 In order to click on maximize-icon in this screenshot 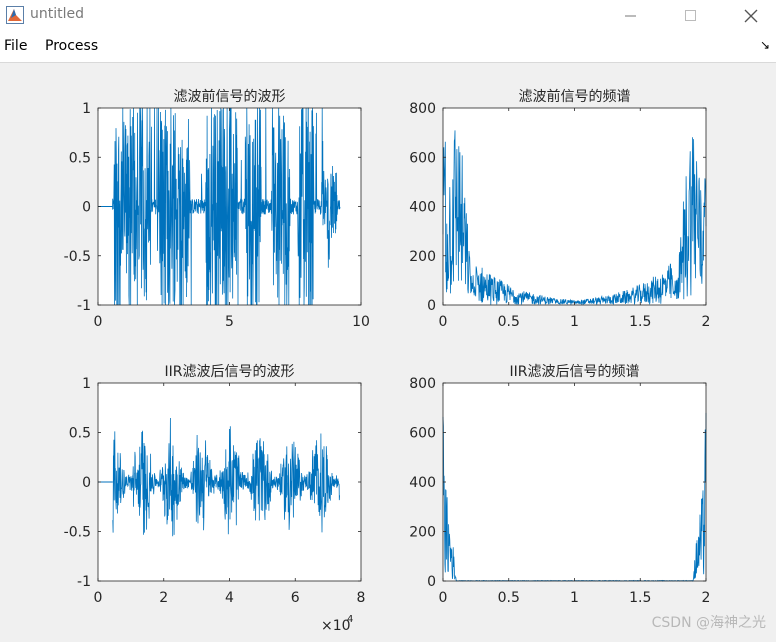, I will do `click(690, 15)`.